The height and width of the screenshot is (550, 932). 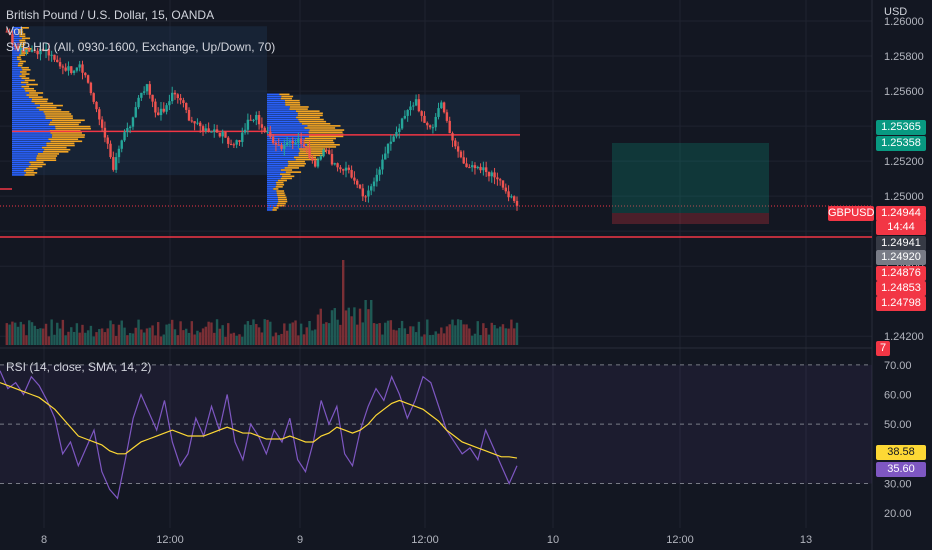 What do you see at coordinates (14, 31) in the screenshot?
I see `volume-legend: Vol` at bounding box center [14, 31].